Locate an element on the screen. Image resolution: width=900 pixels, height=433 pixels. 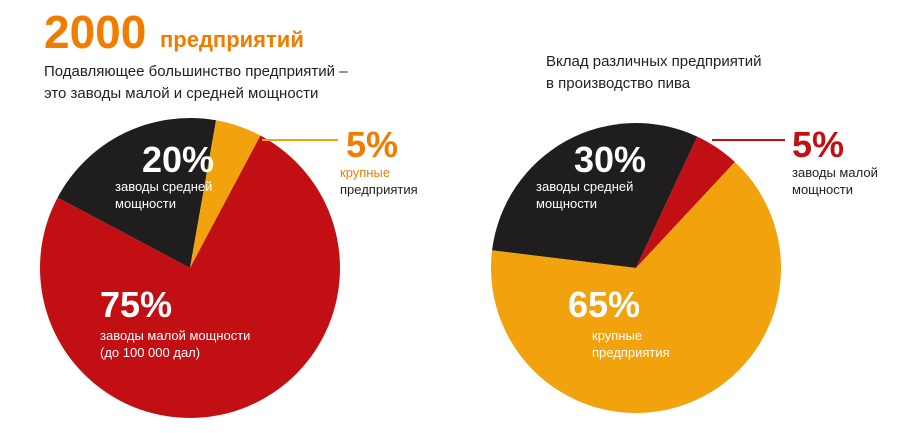
subtitle: это заводы малой и средней мощности is located at coordinates (181, 93).